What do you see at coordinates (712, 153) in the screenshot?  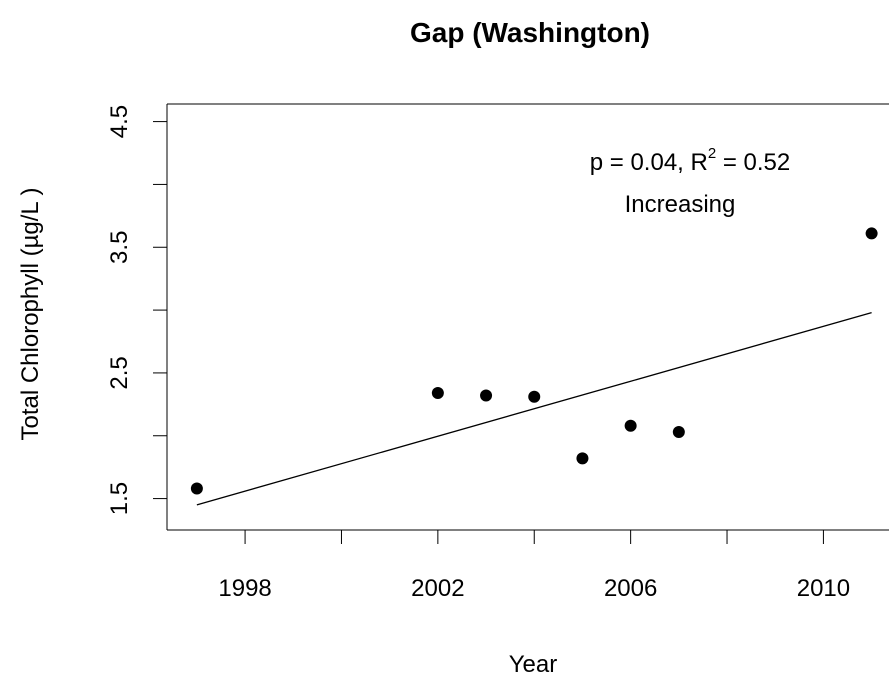 I see `annotation-superscript: 2` at bounding box center [712, 153].